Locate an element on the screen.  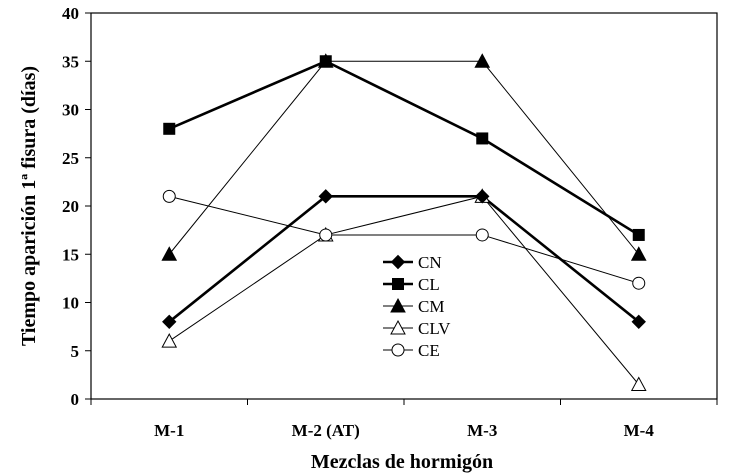
x-tick-label: M-3 is located at coordinates (482, 430).